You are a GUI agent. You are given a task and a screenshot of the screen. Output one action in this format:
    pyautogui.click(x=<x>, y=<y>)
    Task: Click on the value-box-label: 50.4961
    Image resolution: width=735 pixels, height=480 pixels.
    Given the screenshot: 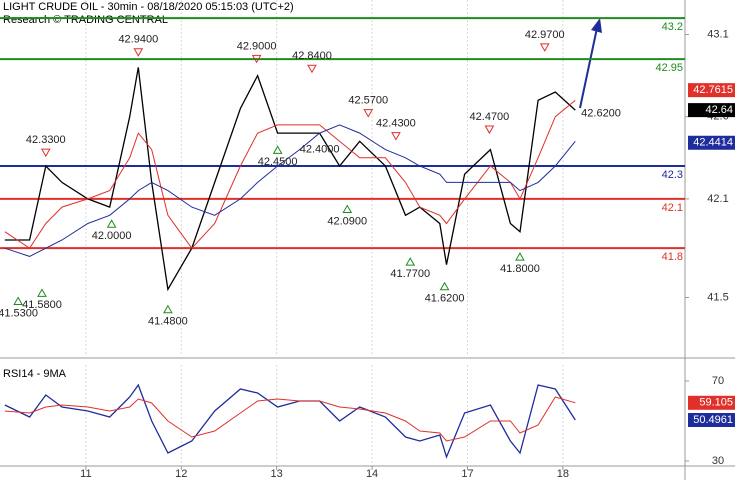 What is the action you would take?
    pyautogui.click(x=713, y=420)
    